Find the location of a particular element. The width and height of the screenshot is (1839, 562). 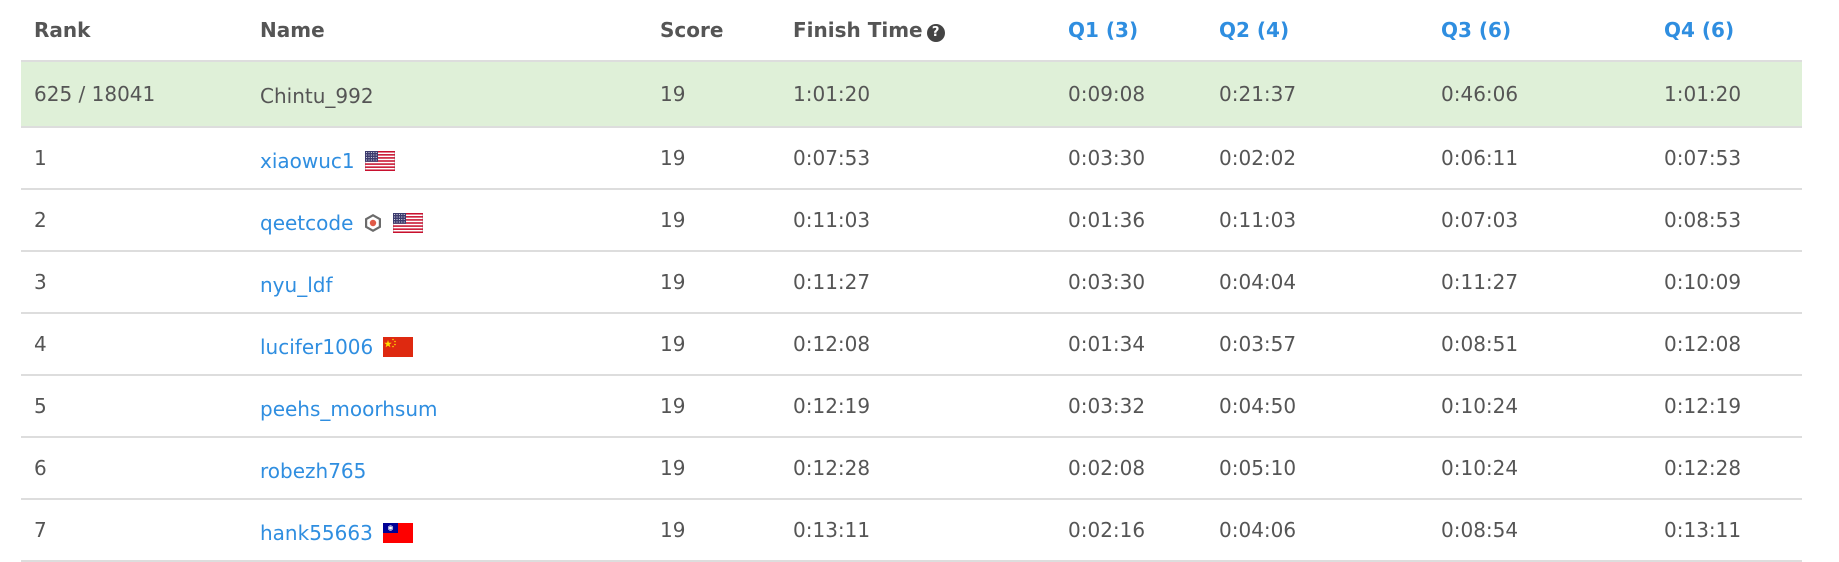

q3-time-cell: 0:11:27 is located at coordinates (1539, 282).